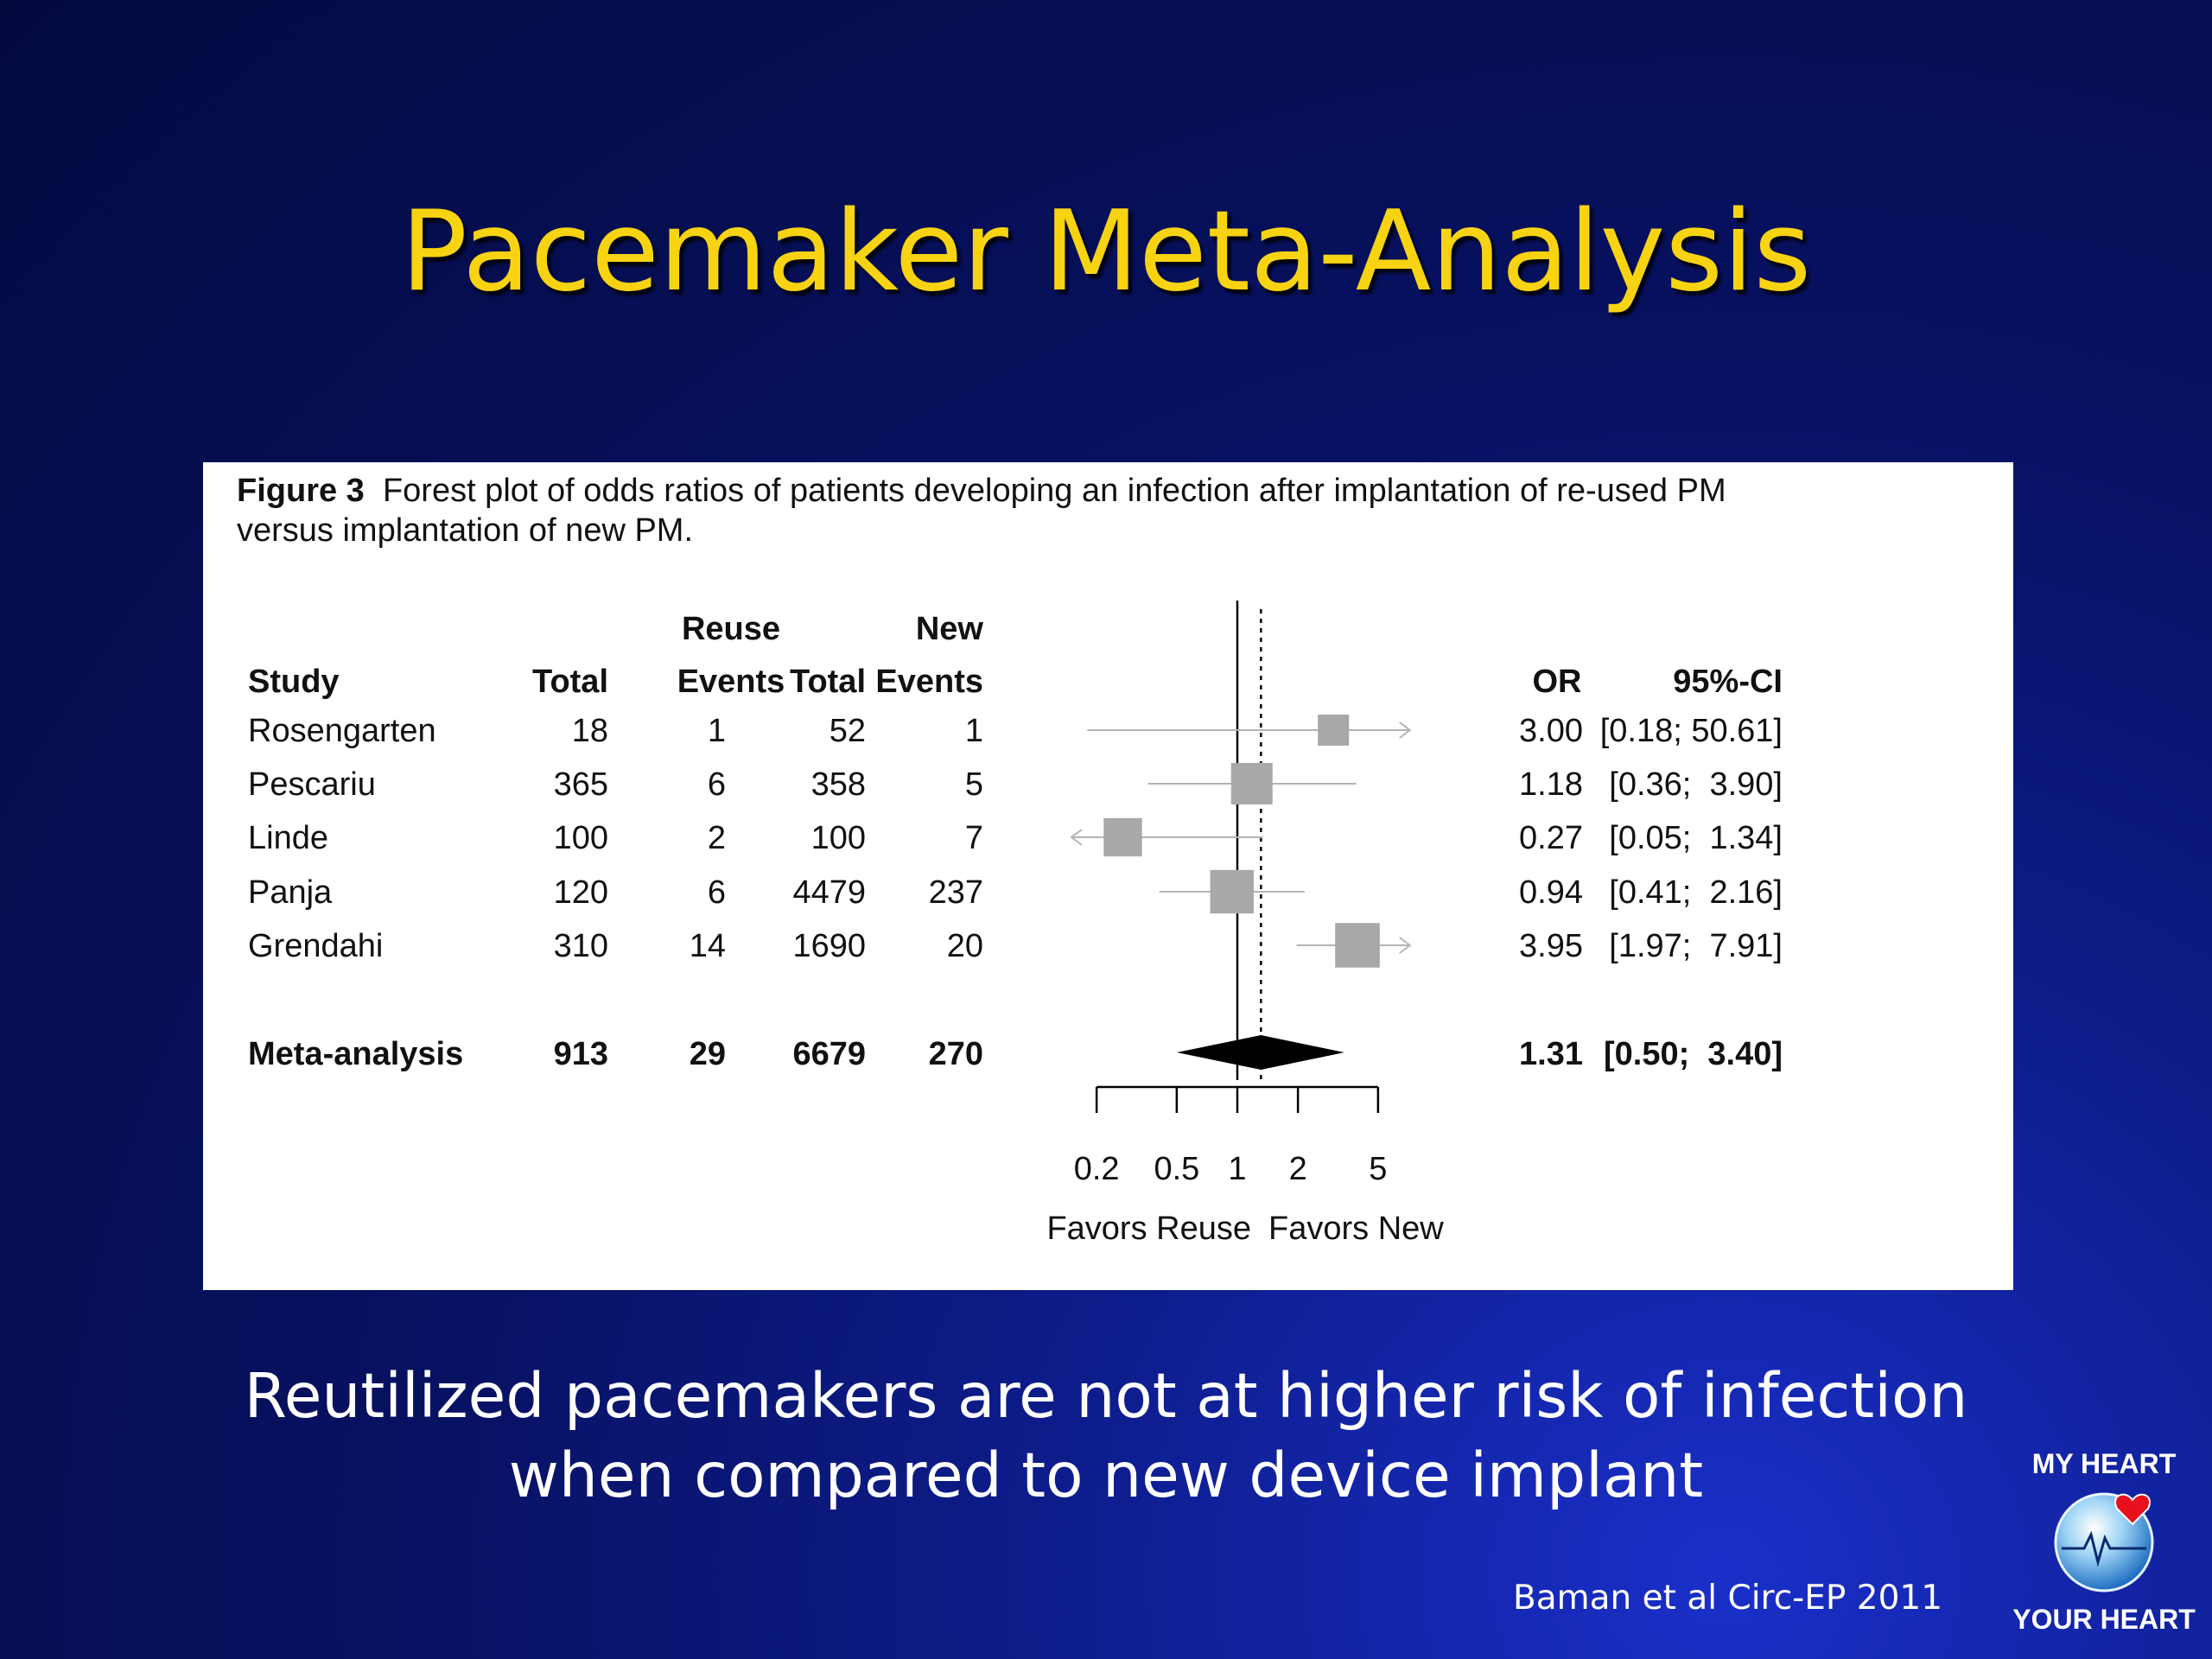  I want to click on or-value-pescariu: 1.18, so click(1551, 784).